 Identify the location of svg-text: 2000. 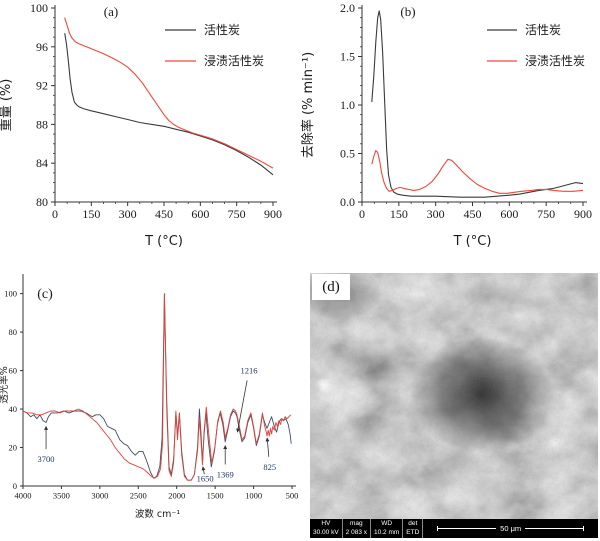
(176, 495).